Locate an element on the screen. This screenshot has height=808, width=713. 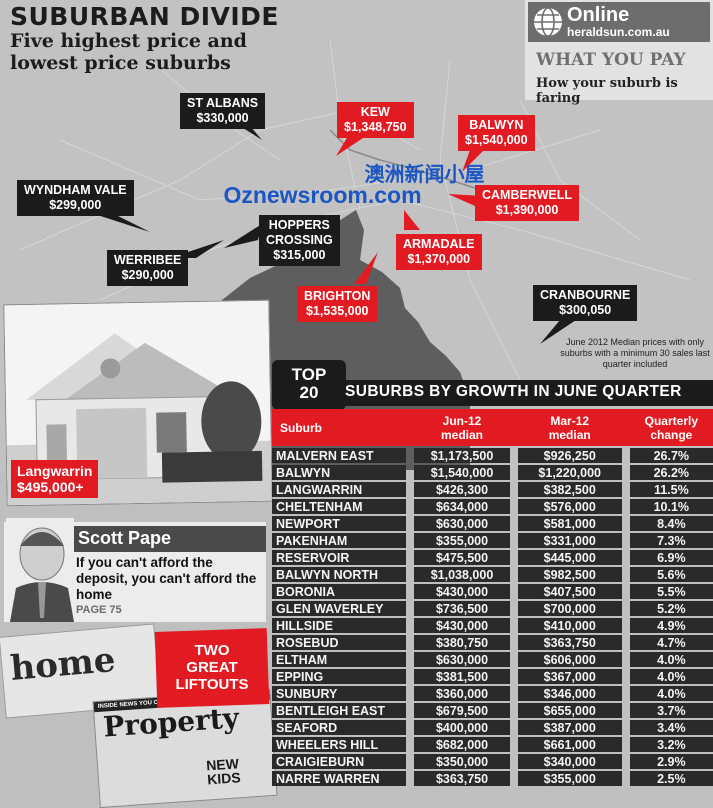
cell-suburb: CRAIGIEBURN is located at coordinates (339, 761).